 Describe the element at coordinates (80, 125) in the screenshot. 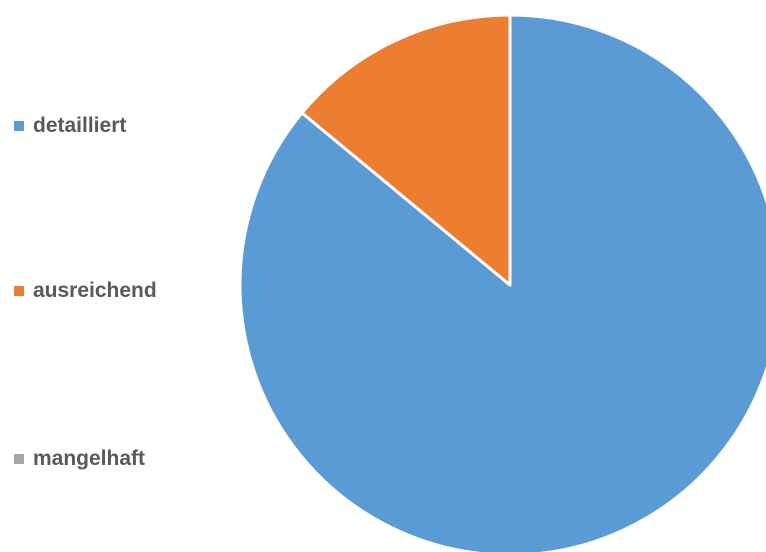

I see `legend-label-detailliert: detailliert` at that location.